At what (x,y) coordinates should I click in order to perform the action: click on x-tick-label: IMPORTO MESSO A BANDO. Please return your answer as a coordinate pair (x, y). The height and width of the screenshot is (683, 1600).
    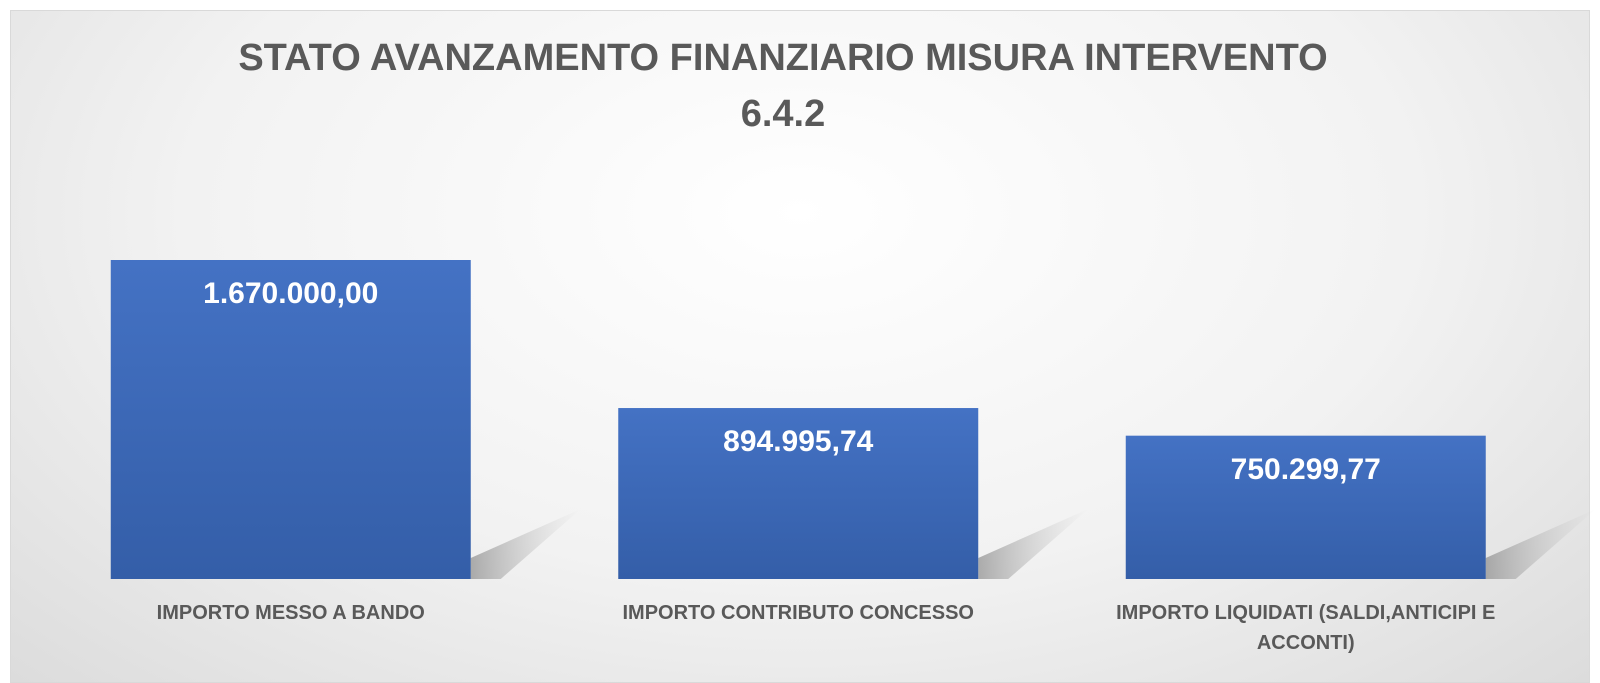
    Looking at the image, I should click on (290, 613).